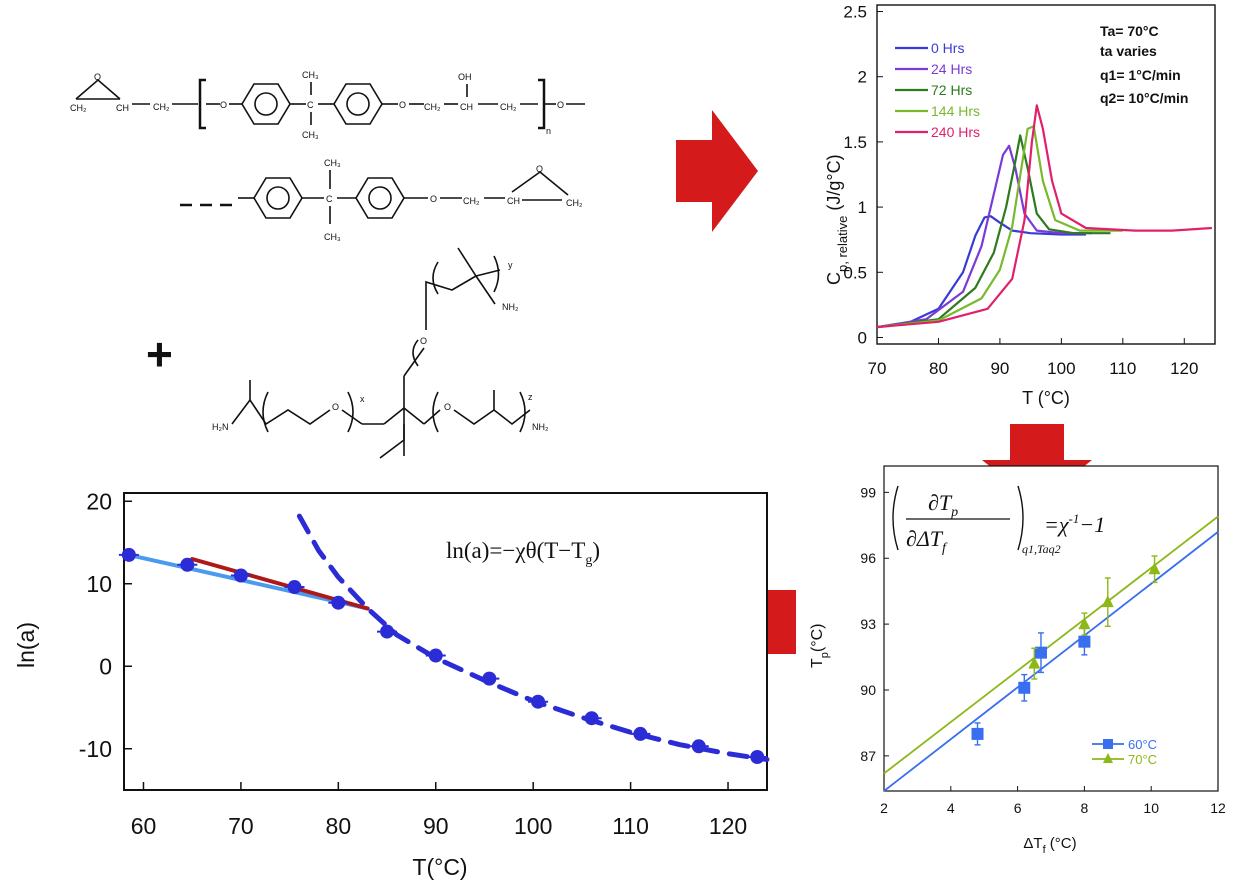  I want to click on methyl-label-4: CH₃, so click(332, 237).